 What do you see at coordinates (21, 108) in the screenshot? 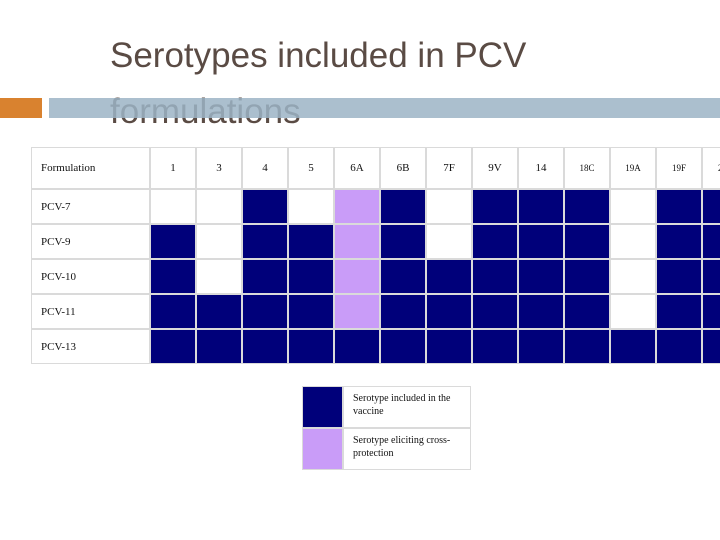
I see `accent-bar-orange` at bounding box center [21, 108].